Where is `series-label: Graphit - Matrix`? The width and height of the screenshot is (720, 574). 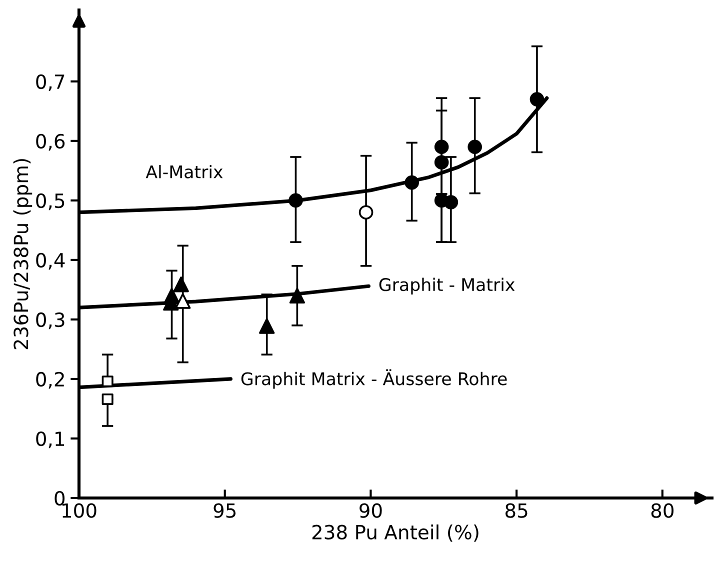
series-label: Graphit - Matrix is located at coordinates (447, 286).